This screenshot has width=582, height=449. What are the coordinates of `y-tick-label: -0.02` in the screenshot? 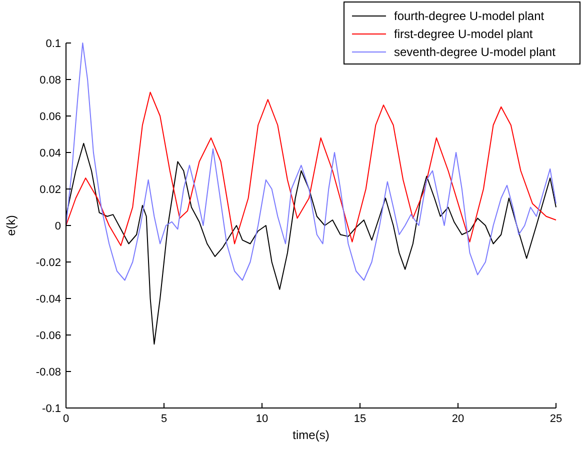 It's located at (48, 263).